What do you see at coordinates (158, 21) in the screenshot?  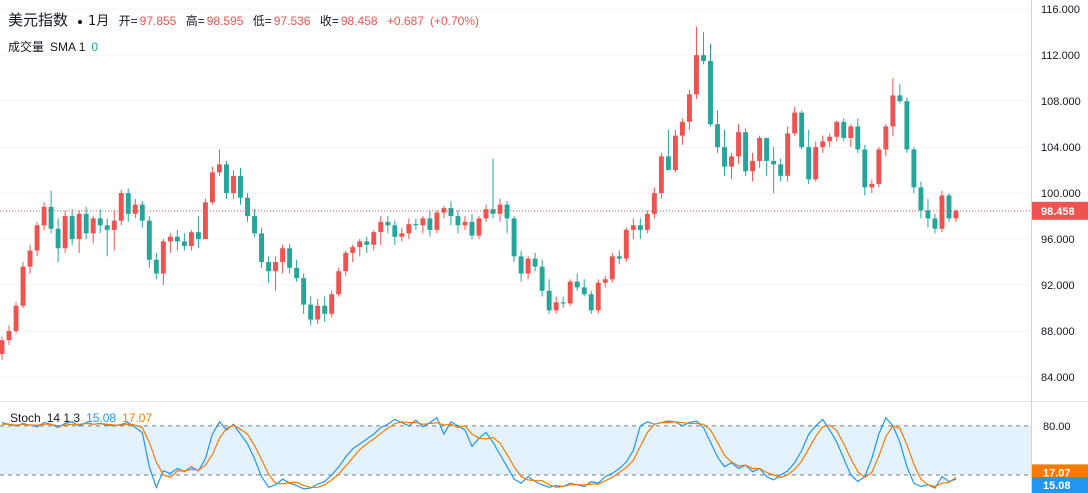 I see `open-value: 97.855` at bounding box center [158, 21].